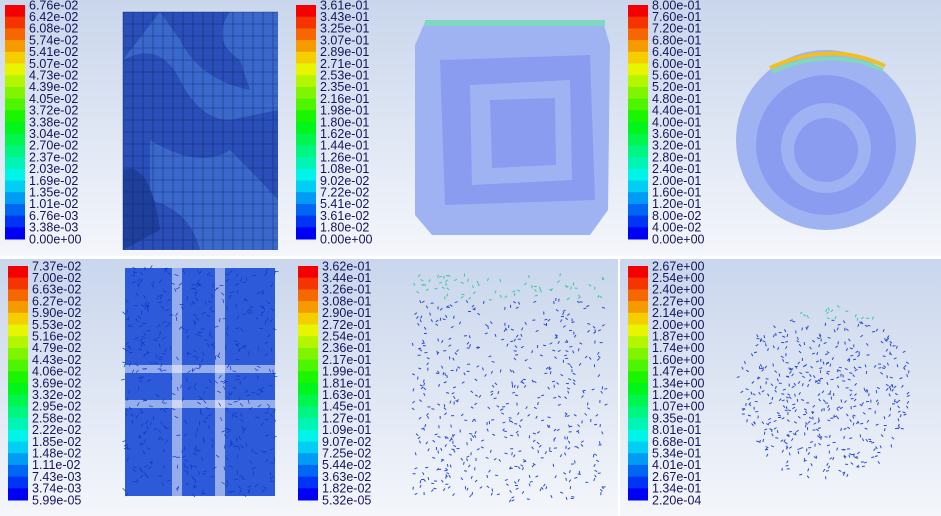  Describe the element at coordinates (344, 99) in the screenshot. I see `legend-label: 2.16e-01` at that location.